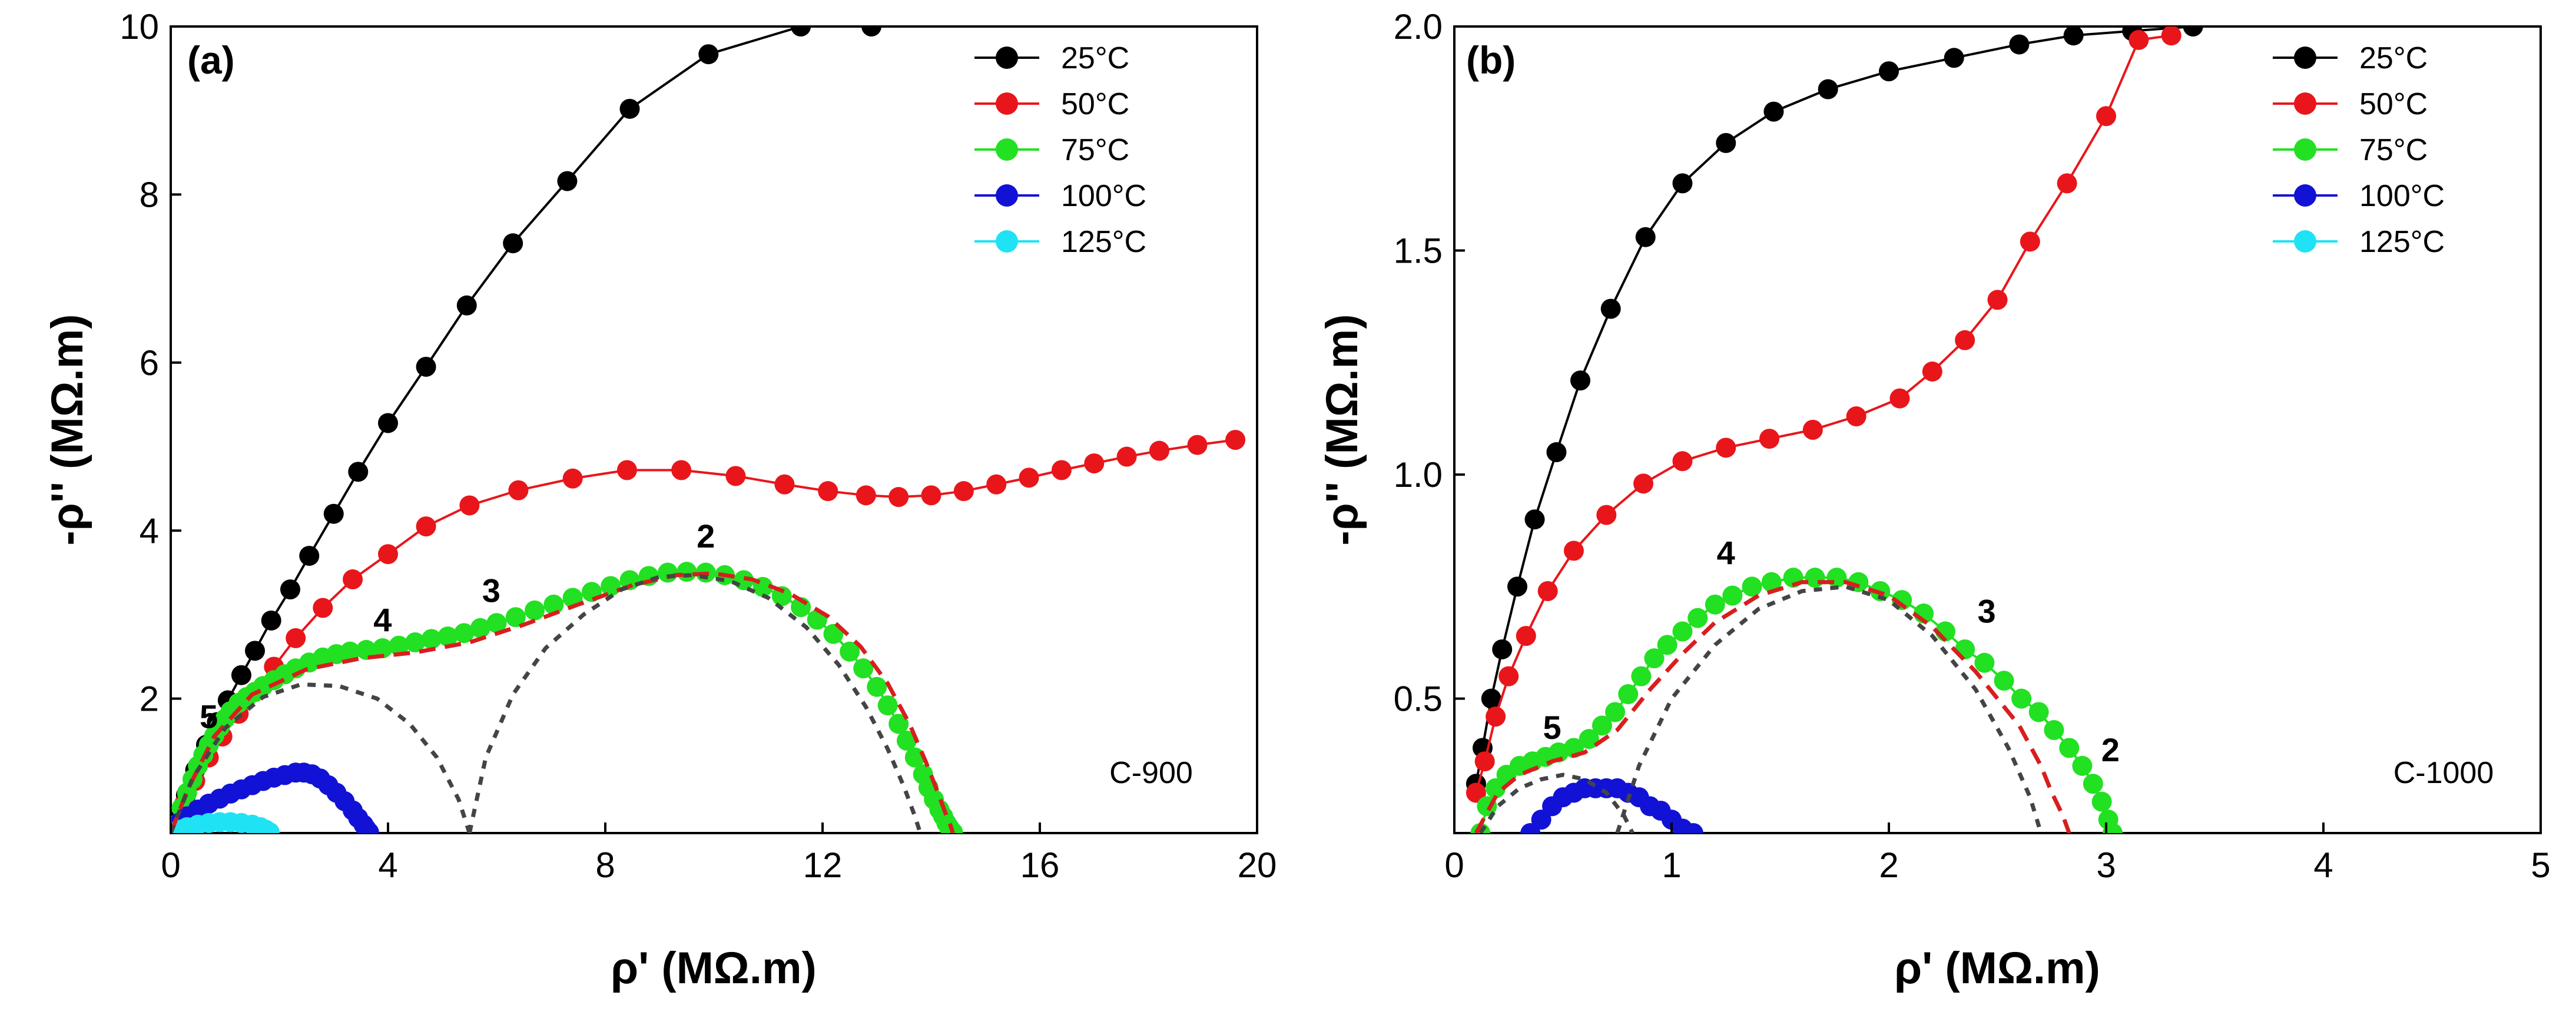  Describe the element at coordinates (1671, 865) in the screenshot. I see `x-tick-label: 1` at that location.